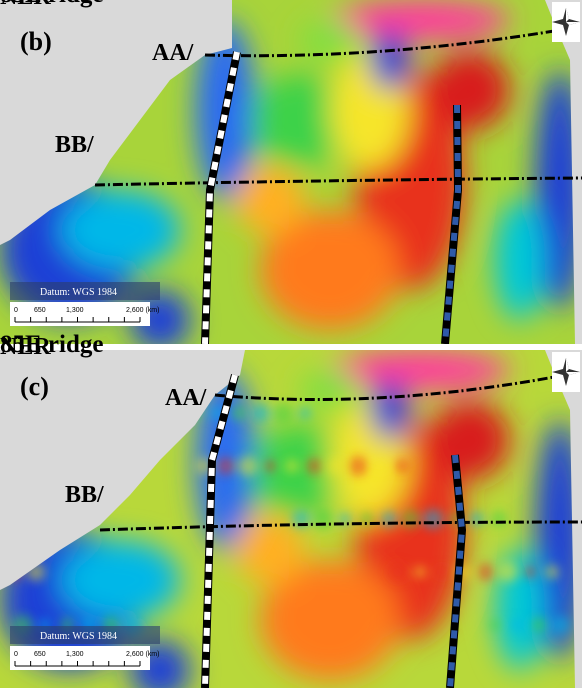  What do you see at coordinates (36, 41) in the screenshot?
I see `panel-label: (b)` at bounding box center [36, 41].